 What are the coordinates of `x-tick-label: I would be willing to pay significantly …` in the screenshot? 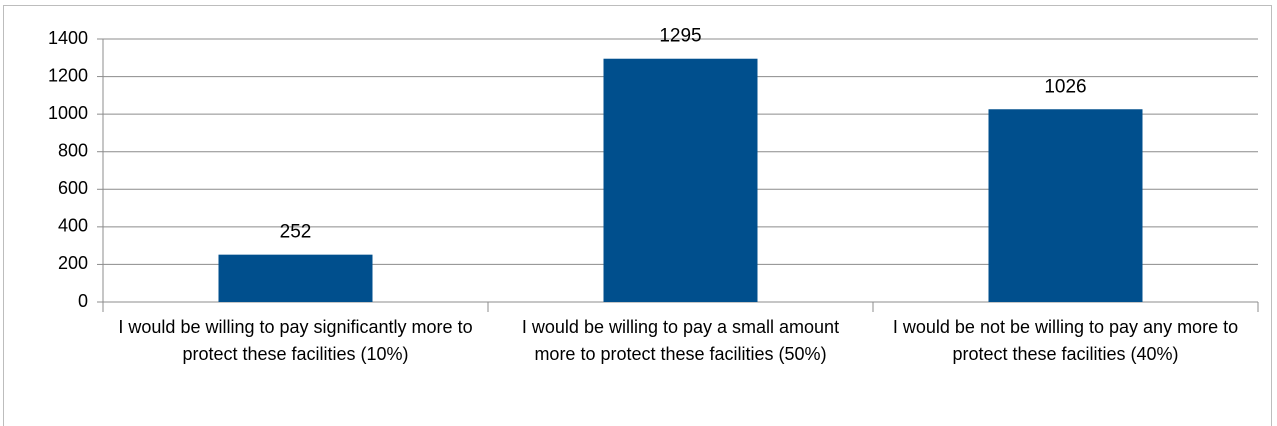 It's located at (295, 340).